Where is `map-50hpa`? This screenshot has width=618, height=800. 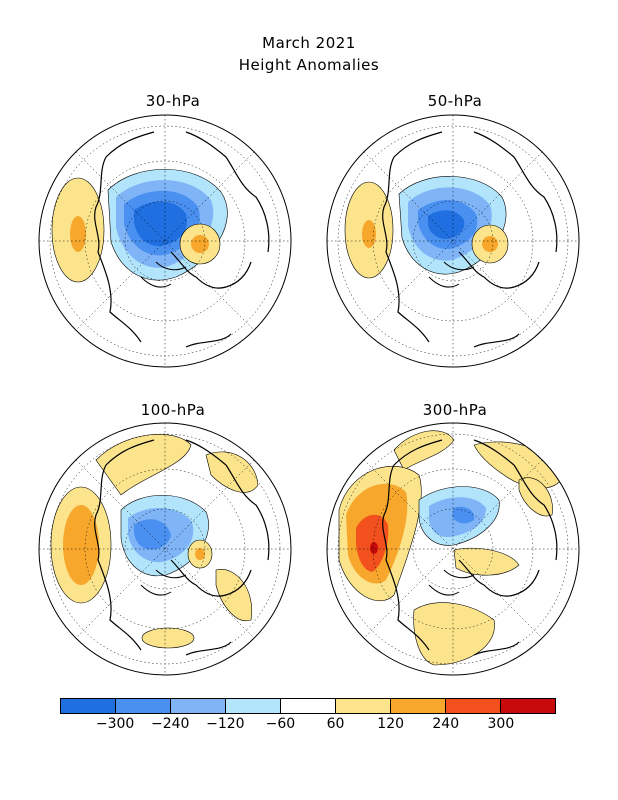 map-50hpa is located at coordinates (453, 241).